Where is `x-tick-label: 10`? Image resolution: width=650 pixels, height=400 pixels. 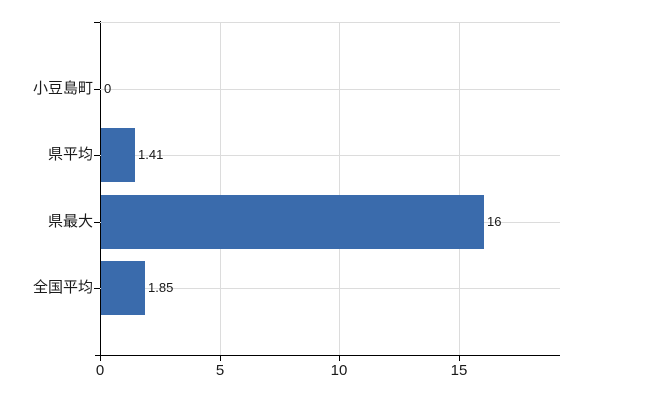
x-tick-label: 10 is located at coordinates (339, 370).